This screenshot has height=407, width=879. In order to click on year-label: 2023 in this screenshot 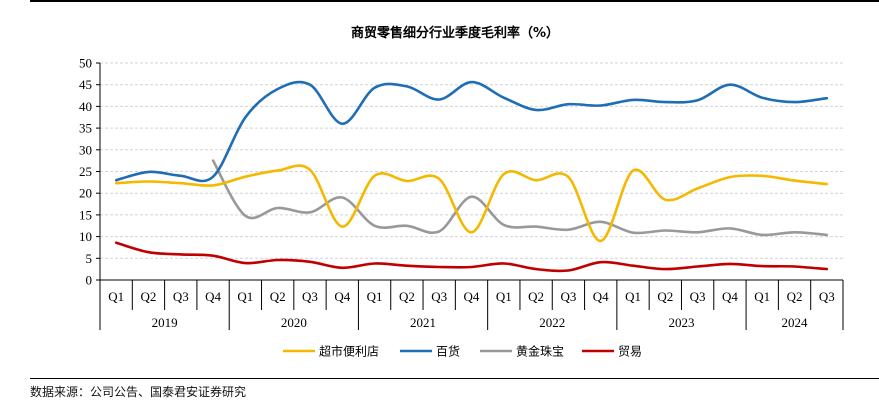, I will do `click(681, 322)`.